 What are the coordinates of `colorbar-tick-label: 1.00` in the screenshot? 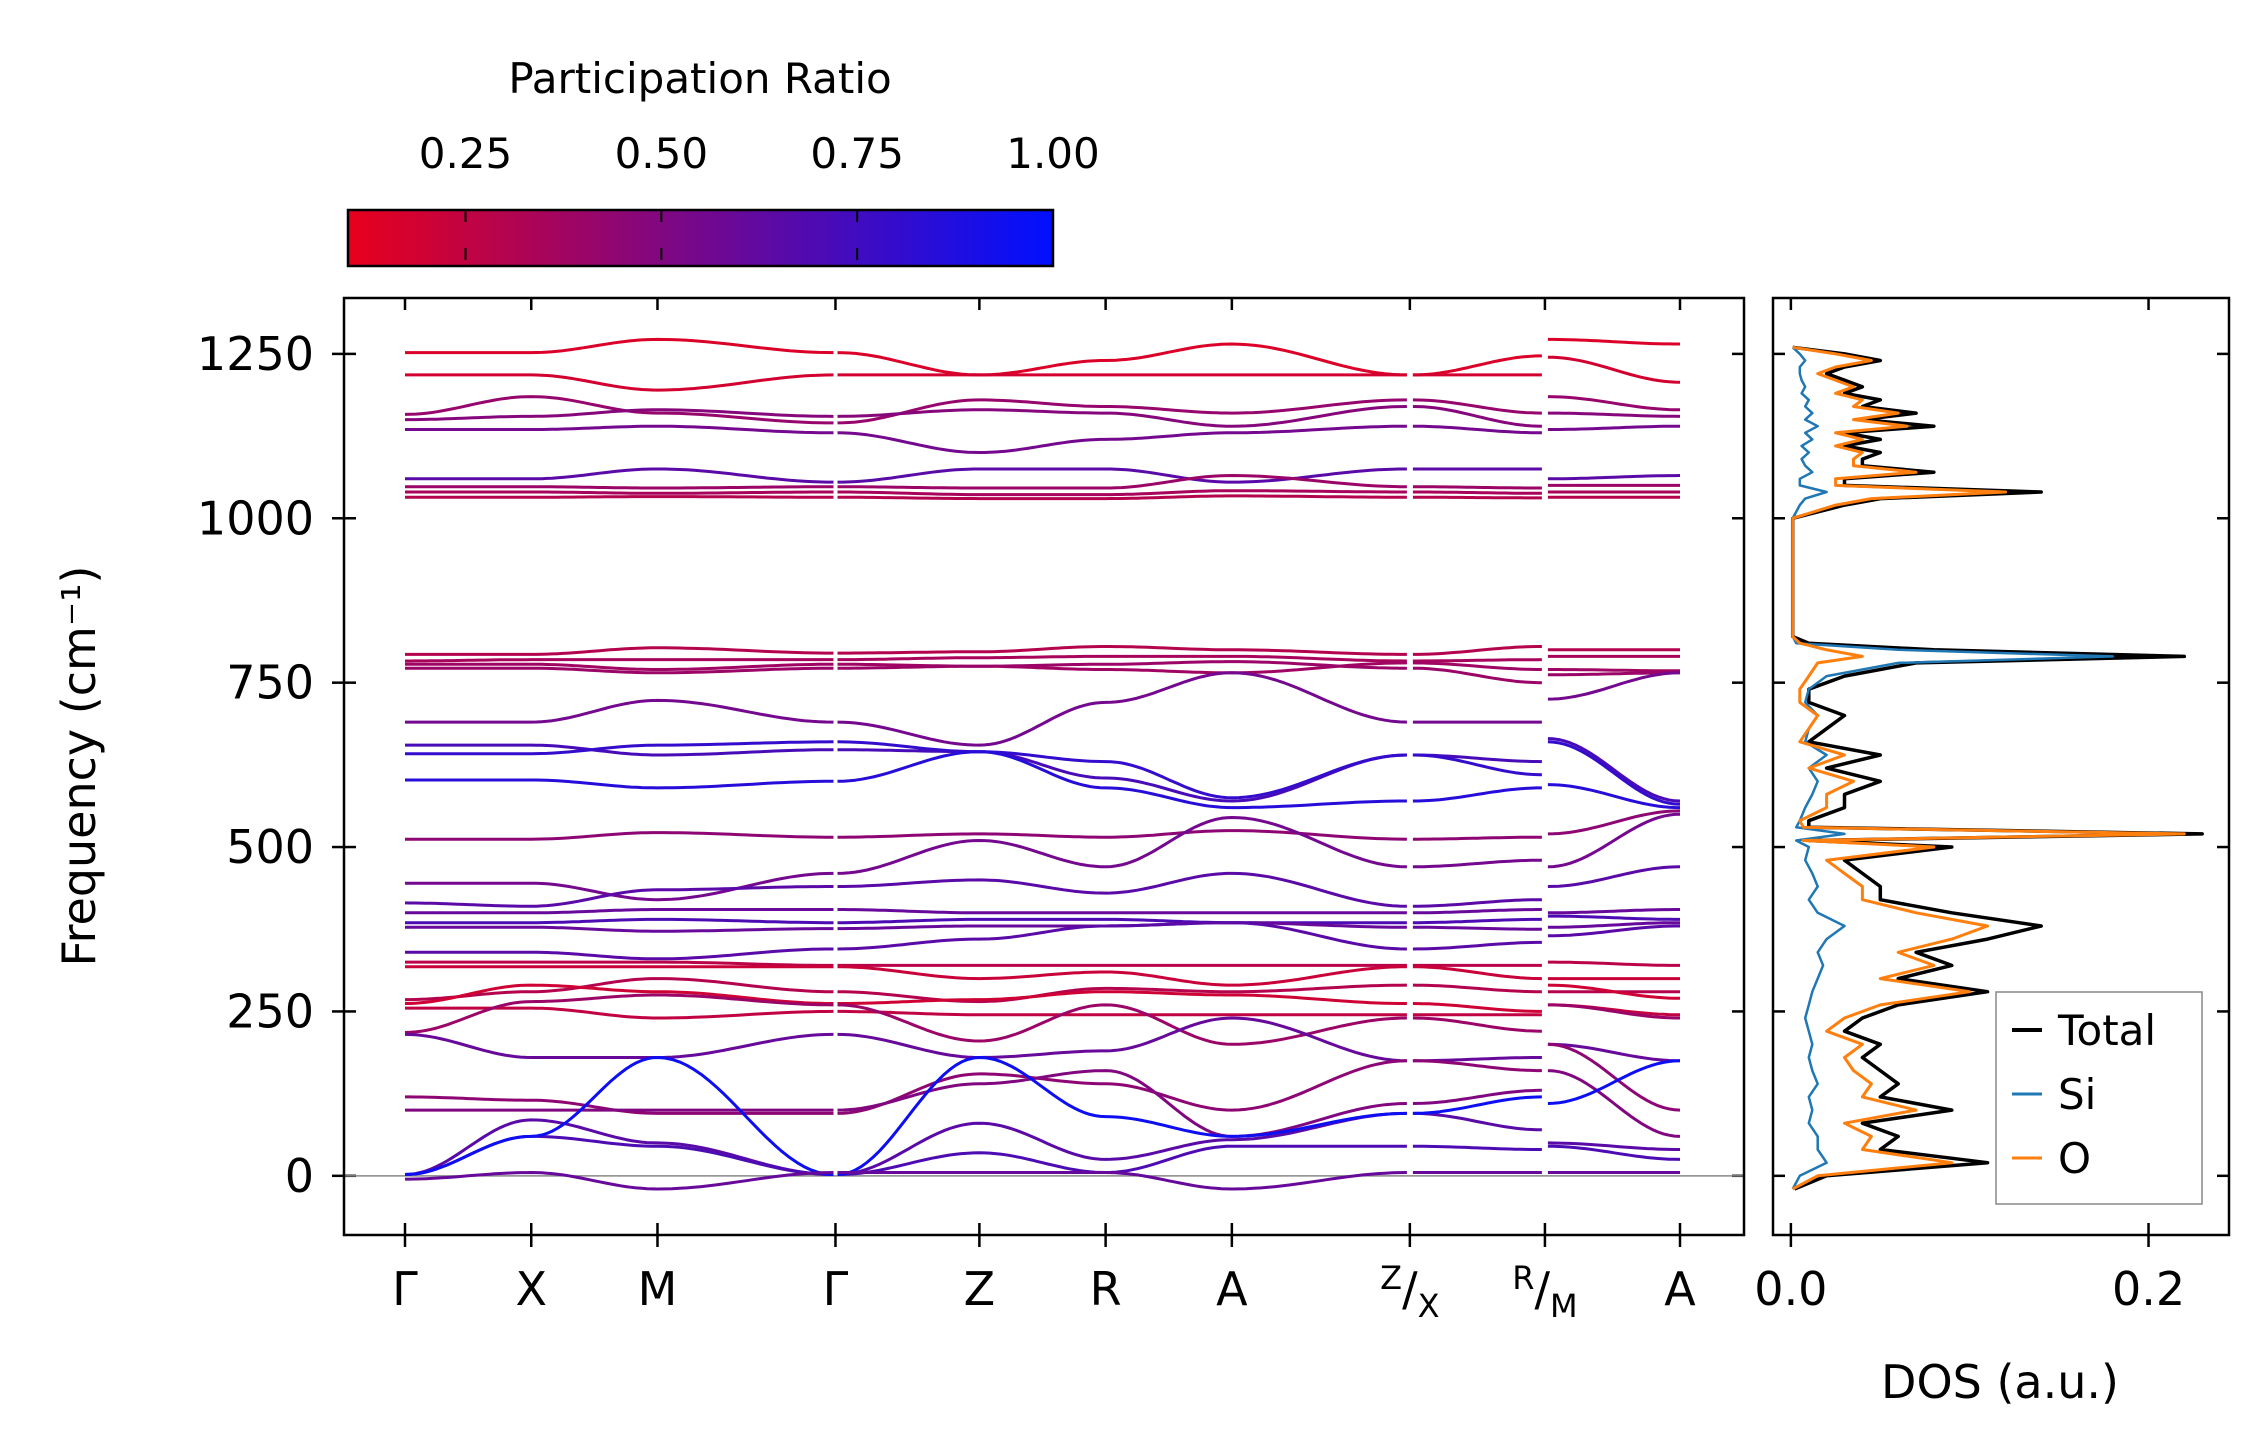 It's located at (1053, 153).